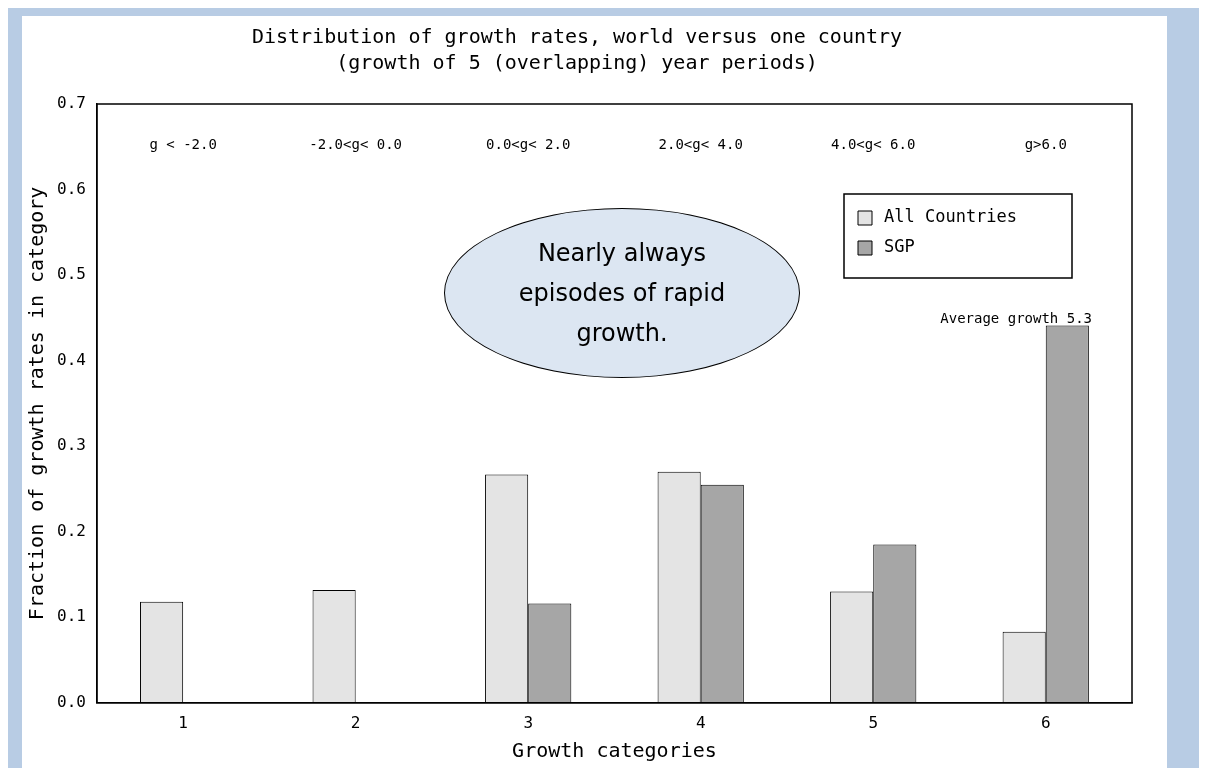  What do you see at coordinates (71, 530) in the screenshot?
I see `y-tick-label: 0.2` at bounding box center [71, 530].